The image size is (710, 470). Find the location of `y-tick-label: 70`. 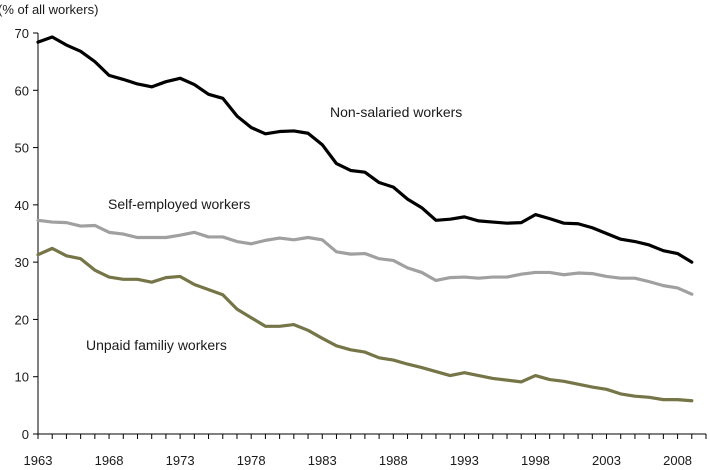

y-tick-label: 70 is located at coordinates (22, 33).